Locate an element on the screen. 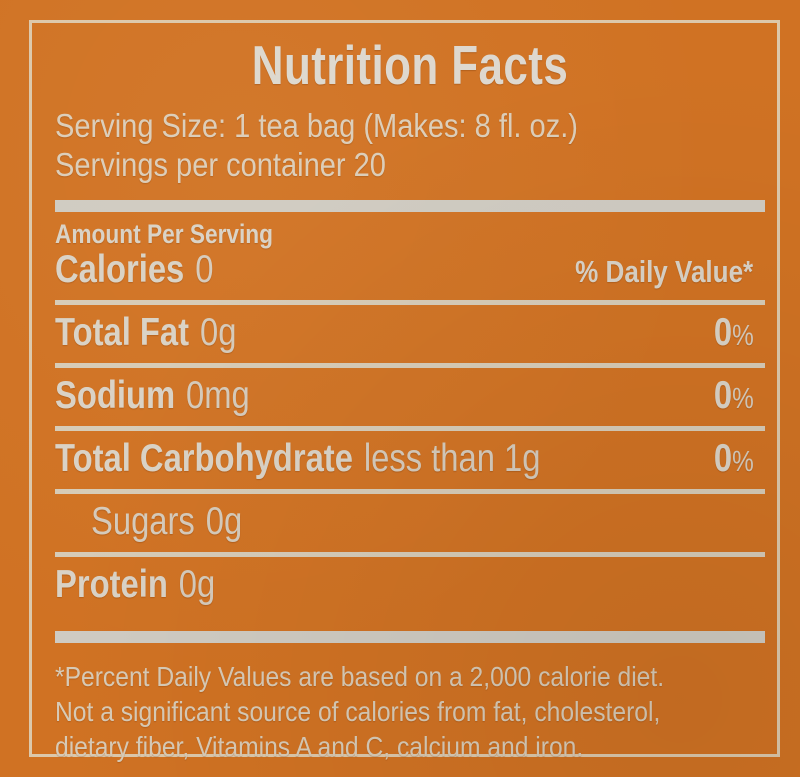 Image resolution: width=800 pixels, height=777 pixels. table-row: Protein 0g is located at coordinates (410, 586).